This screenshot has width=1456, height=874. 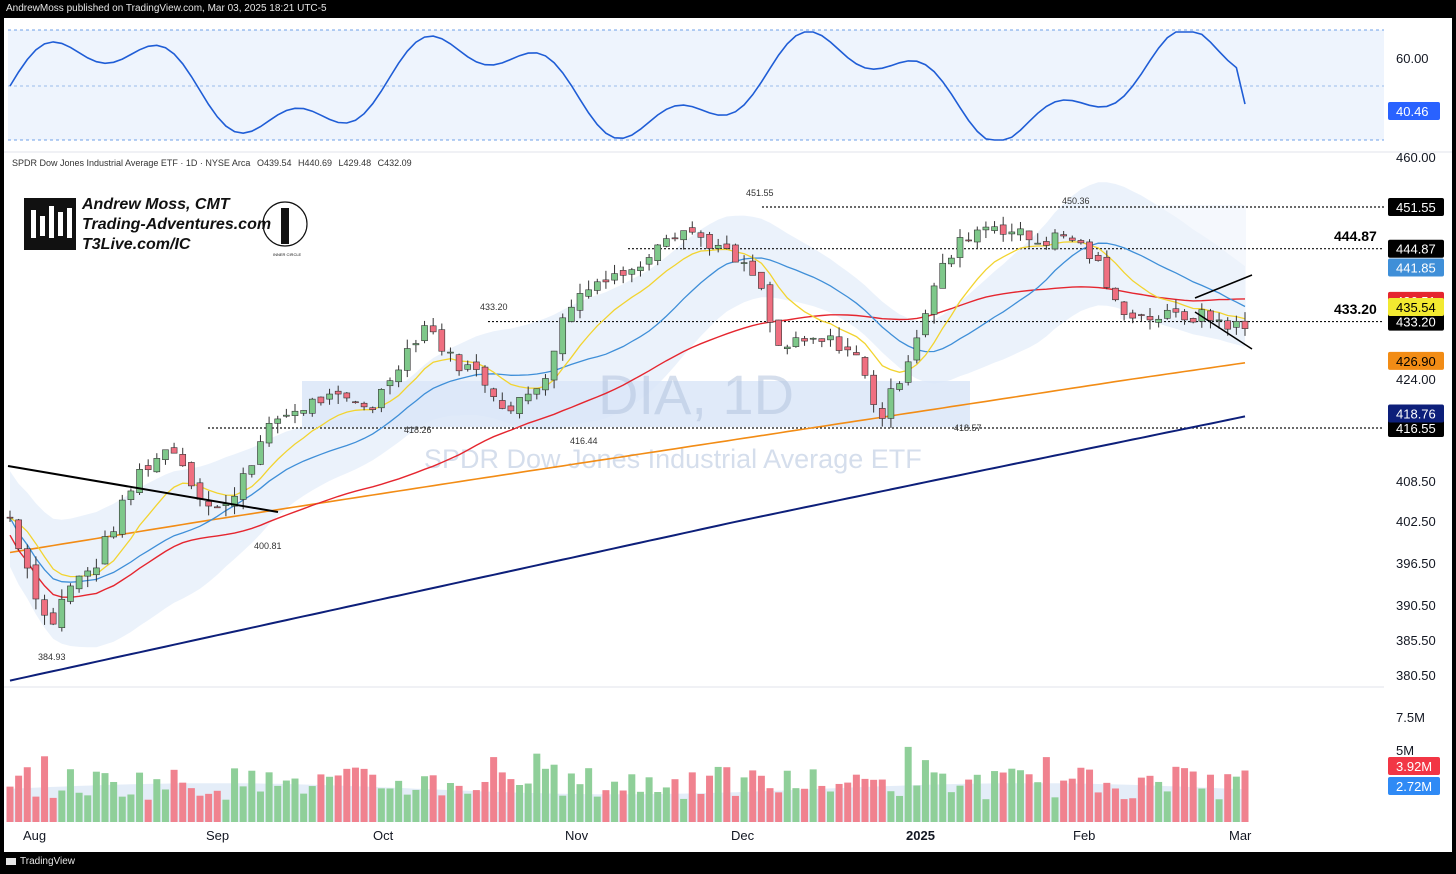 What do you see at coordinates (494, 307) in the screenshot?
I see `price-annotation: 433.20` at bounding box center [494, 307].